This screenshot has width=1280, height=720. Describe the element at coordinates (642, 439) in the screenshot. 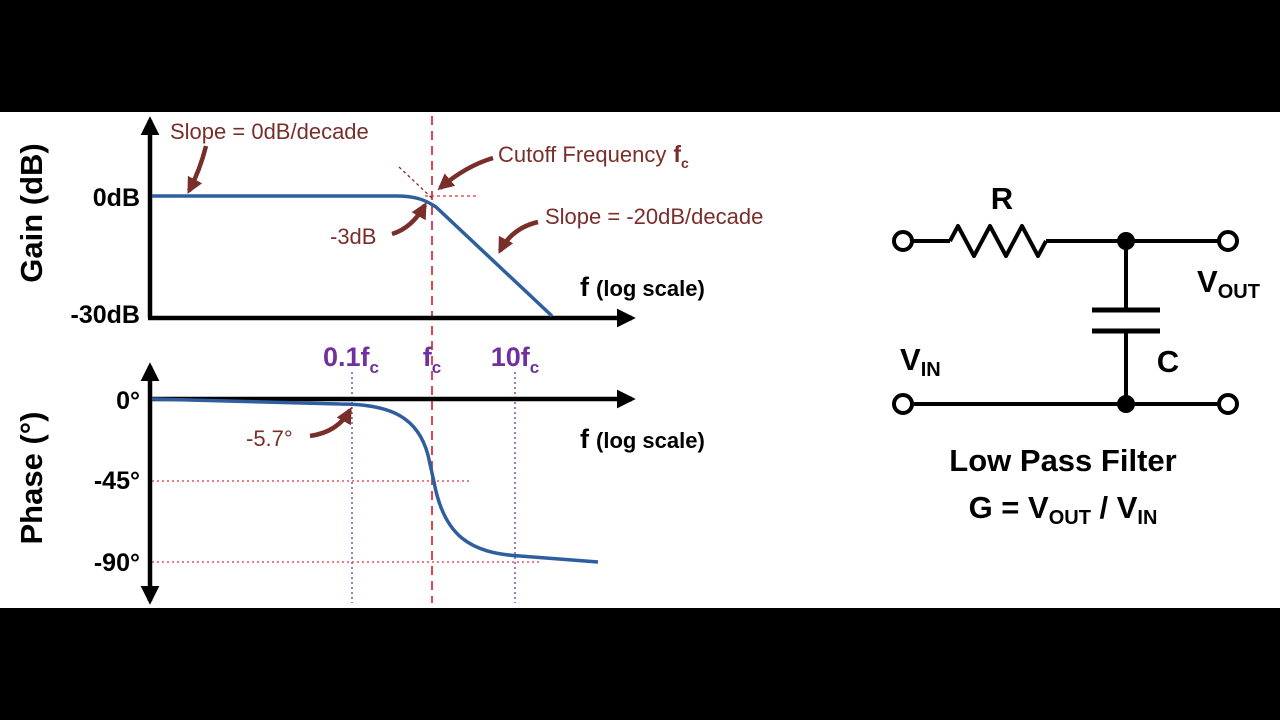

I see `phase-x-label: f (log scale)` at that location.